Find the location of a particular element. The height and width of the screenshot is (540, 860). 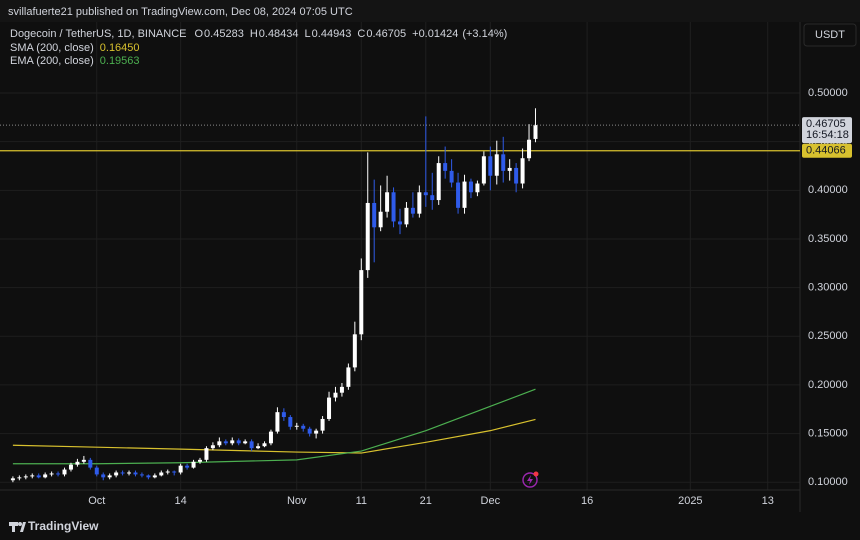

brand-name: TradingView is located at coordinates (63, 526).